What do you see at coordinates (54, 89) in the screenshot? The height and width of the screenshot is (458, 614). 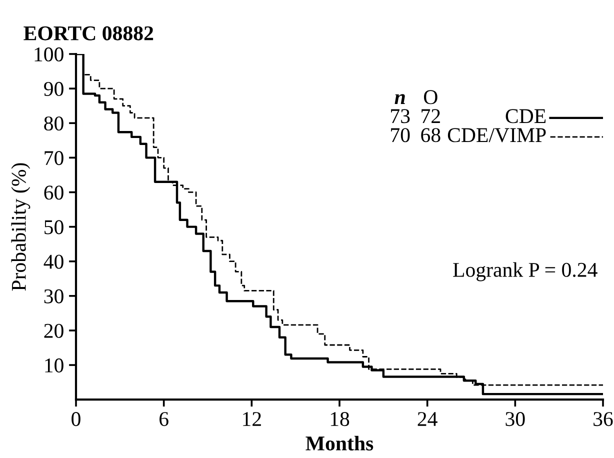 I see `y-tick-label: 90` at bounding box center [54, 89].